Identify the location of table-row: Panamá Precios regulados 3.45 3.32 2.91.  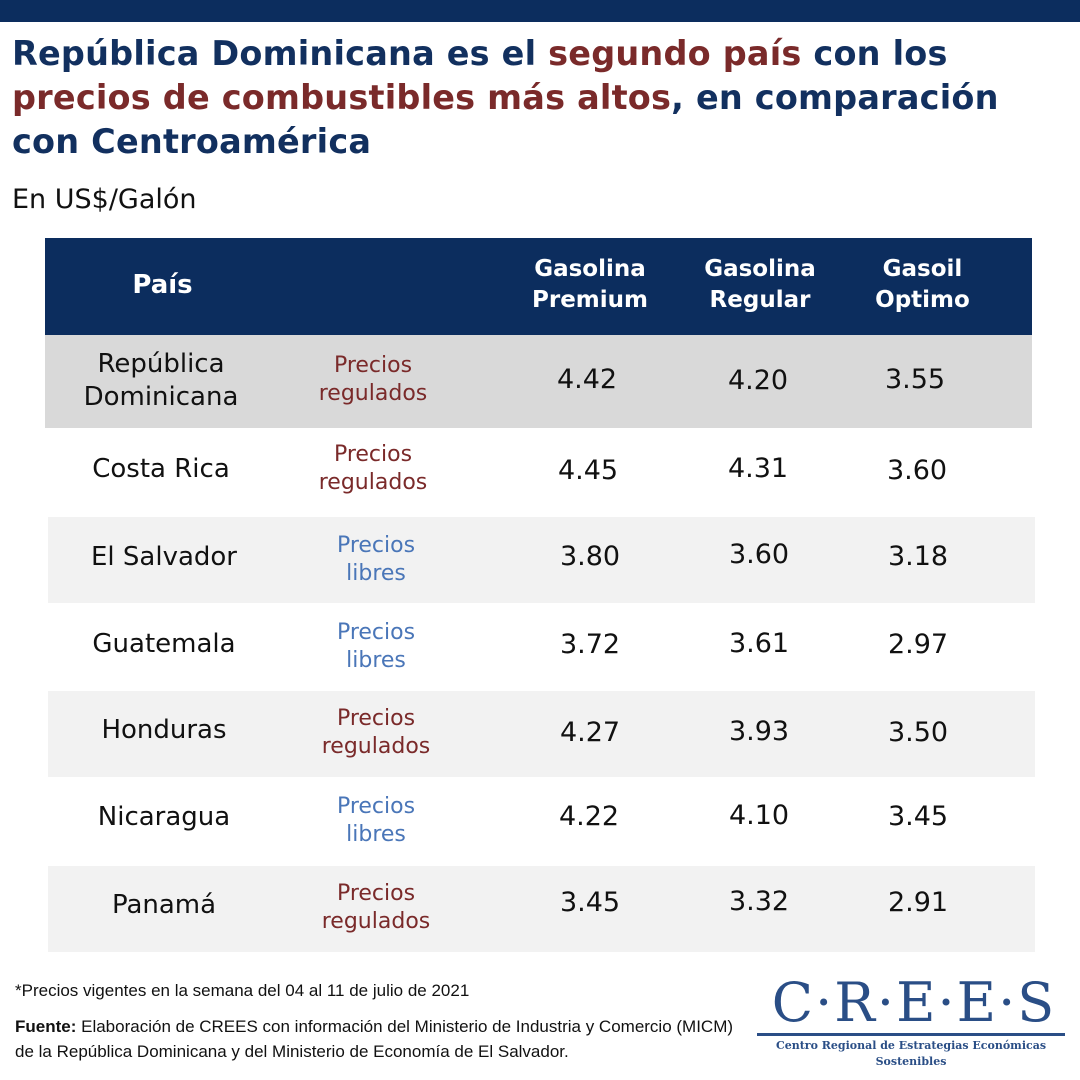
(541, 909).